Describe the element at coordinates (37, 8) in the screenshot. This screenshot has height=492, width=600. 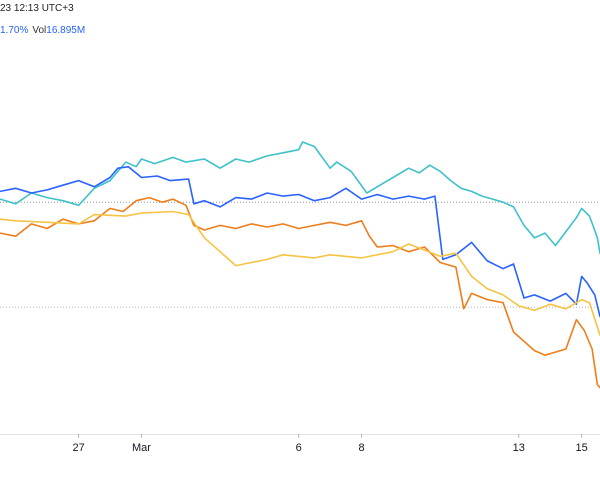
I see `datetime-label: 23 12:13 UTC+3` at that location.